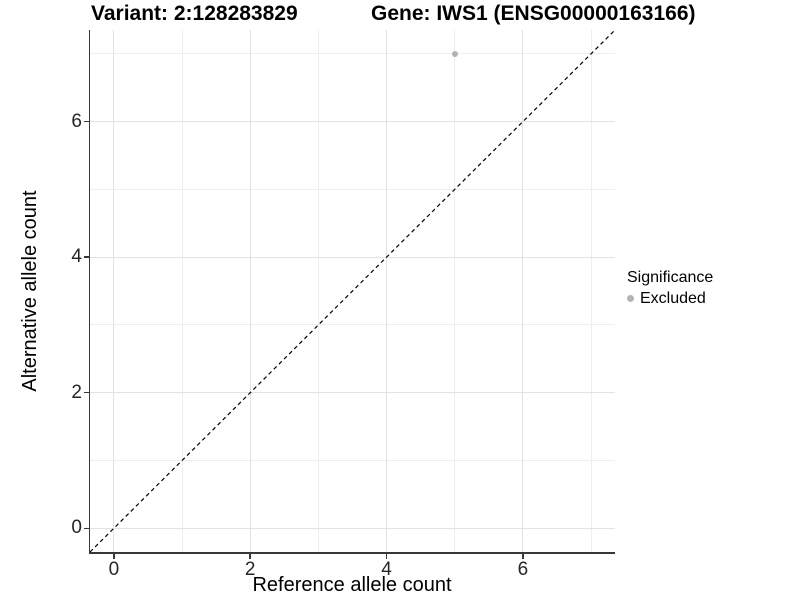  What do you see at coordinates (352, 585) in the screenshot?
I see `x-axis-title: Reference allele count` at bounding box center [352, 585].